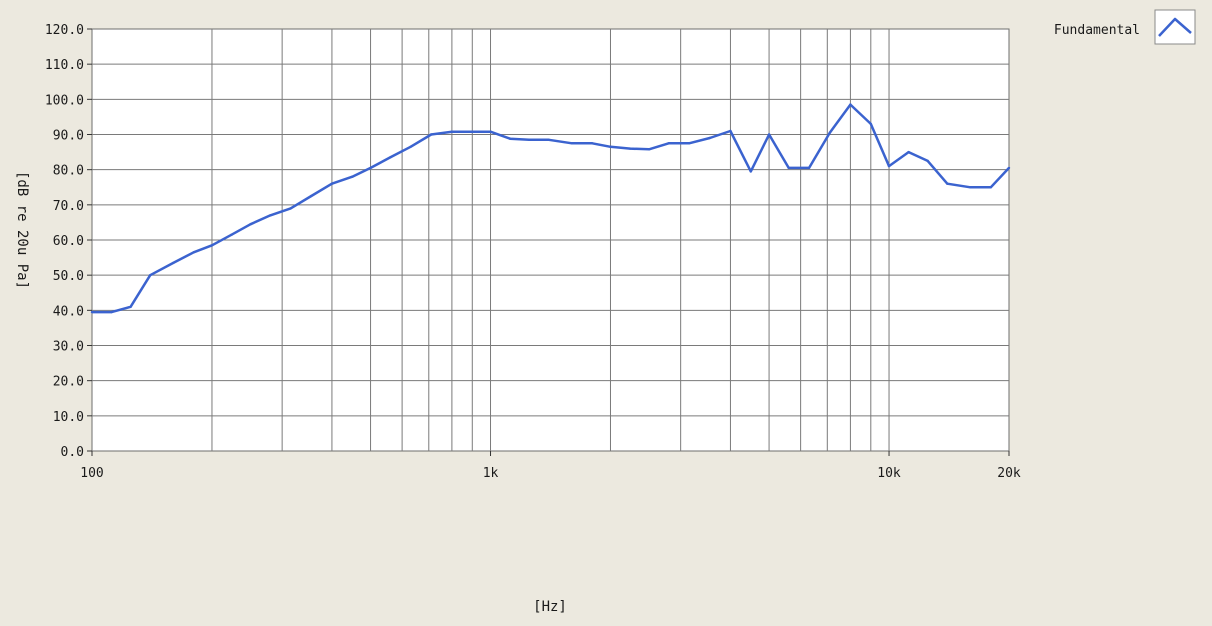  Describe the element at coordinates (91, 473) in the screenshot. I see `x-tick-label: 100` at that location.